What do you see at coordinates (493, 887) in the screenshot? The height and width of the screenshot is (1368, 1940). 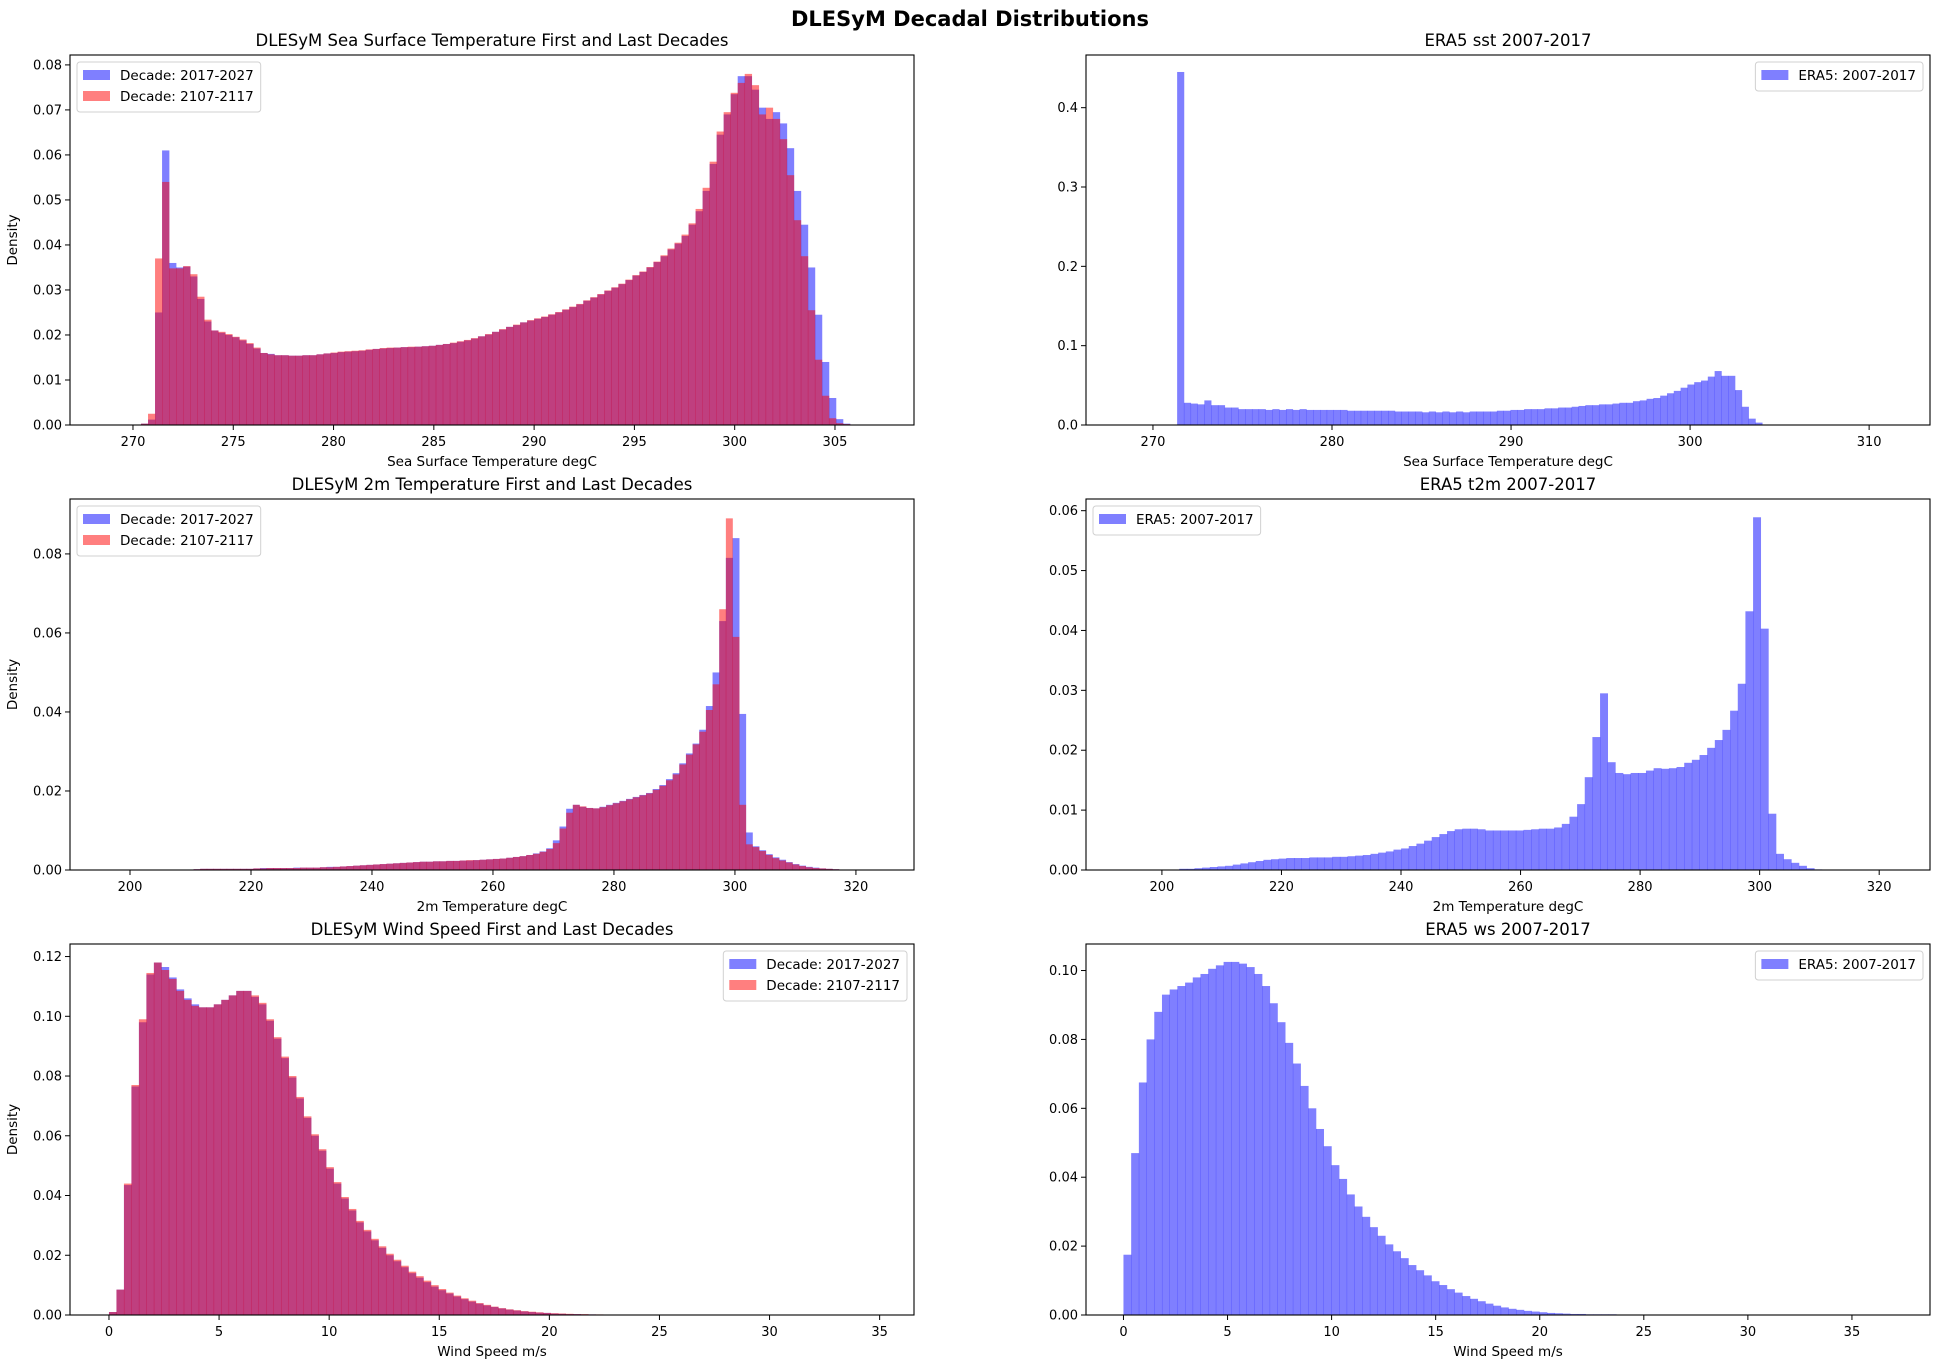 I see `x-tick-label: 260` at bounding box center [493, 887].